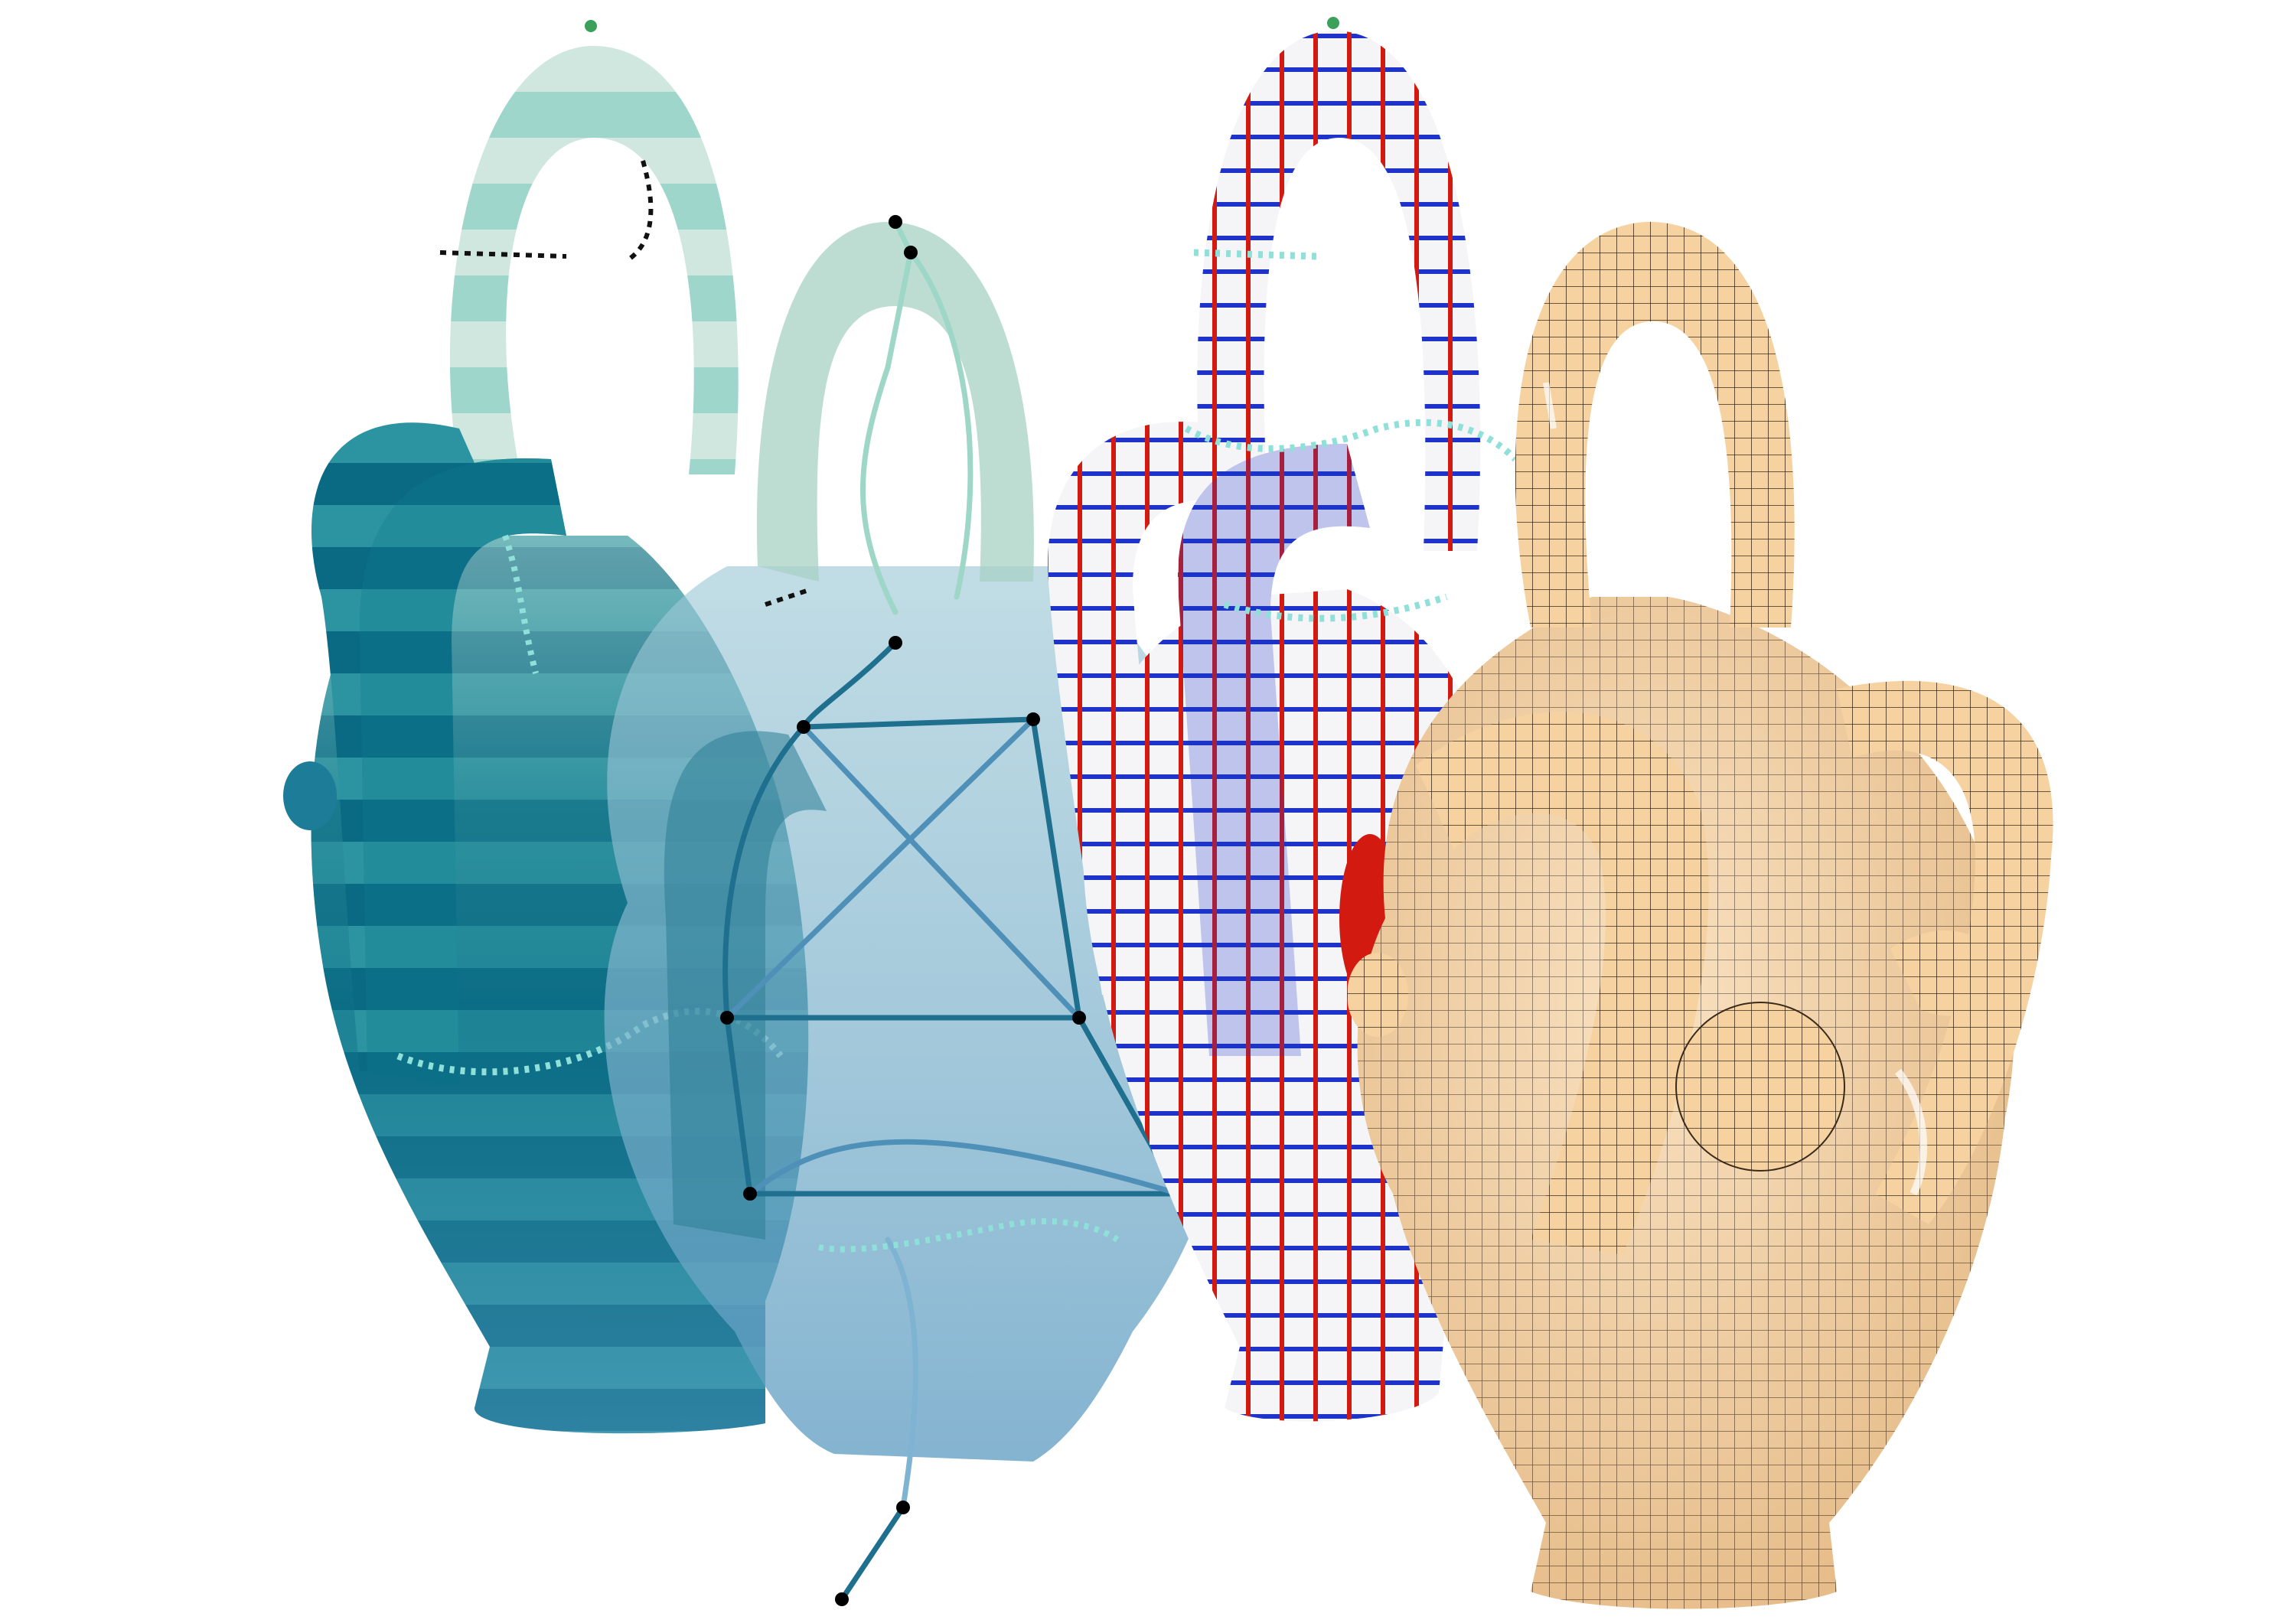 The width and height of the screenshot is (2296, 1623). What do you see at coordinates (895, 402) in the screenshot?
I see `skeleton-top-loop` at bounding box center [895, 402].